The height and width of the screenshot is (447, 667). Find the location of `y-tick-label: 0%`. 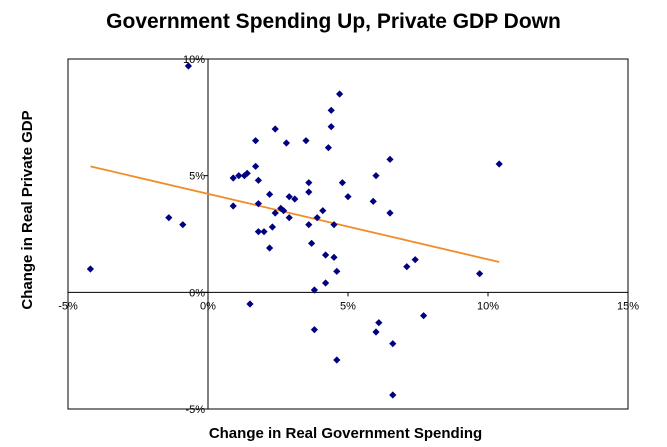

y-tick-label: 0% is located at coordinates (197, 293).